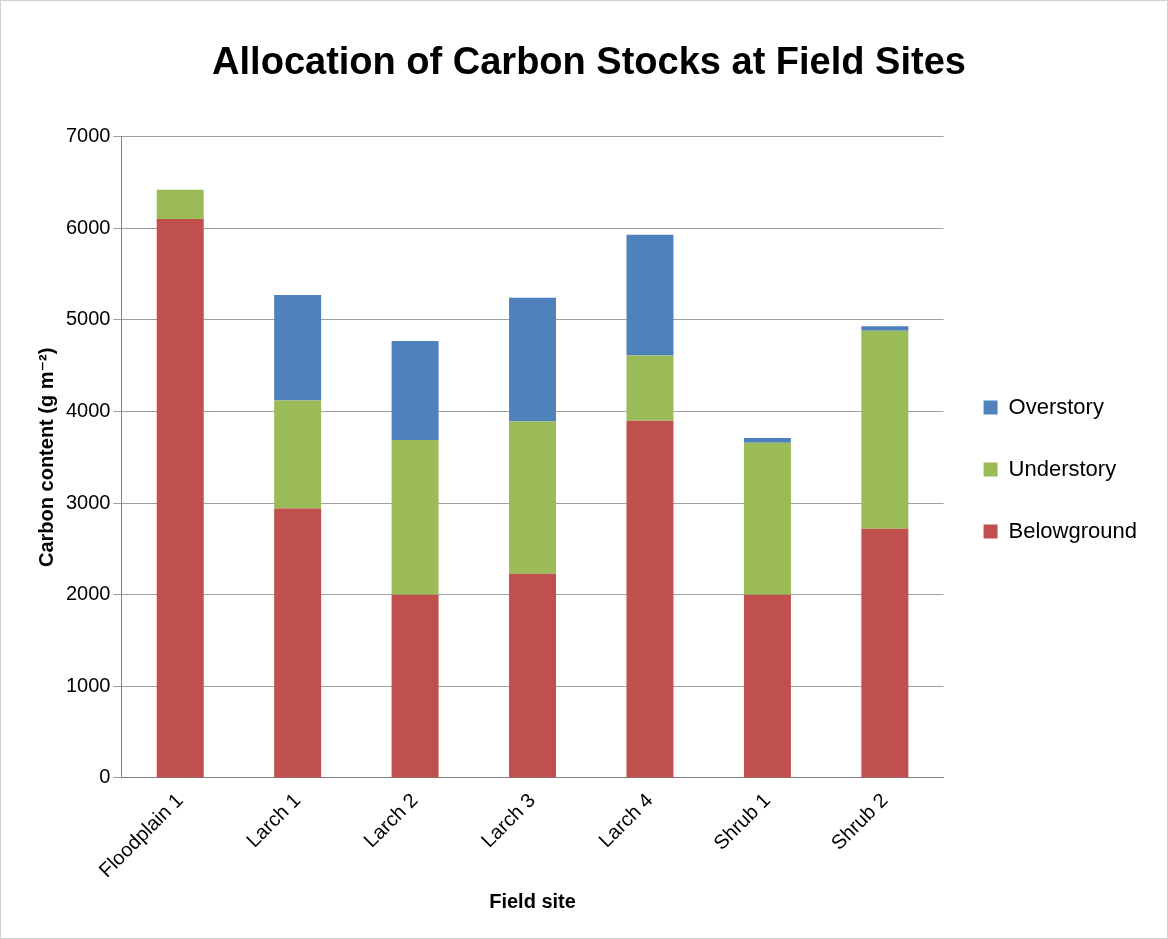 The height and width of the screenshot is (939, 1168). What do you see at coordinates (105, 776) in the screenshot?
I see `y-tick-label: 0` at bounding box center [105, 776].